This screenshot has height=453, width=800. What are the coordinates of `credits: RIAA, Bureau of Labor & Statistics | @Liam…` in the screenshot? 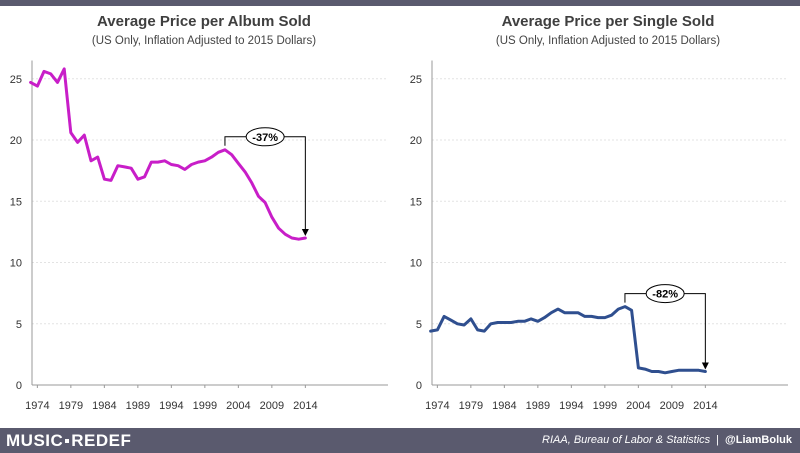 It's located at (667, 440).